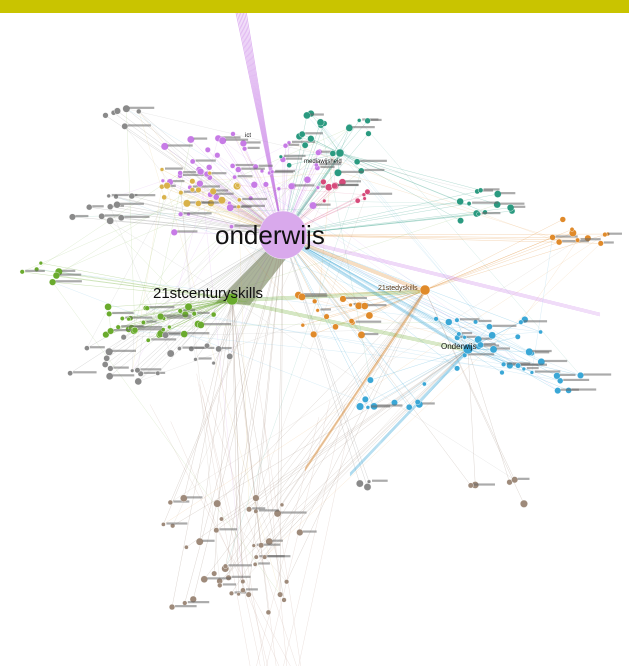 The width and height of the screenshot is (629, 666). I want to click on hub-node-21stcenturyskills, so click(232, 299).